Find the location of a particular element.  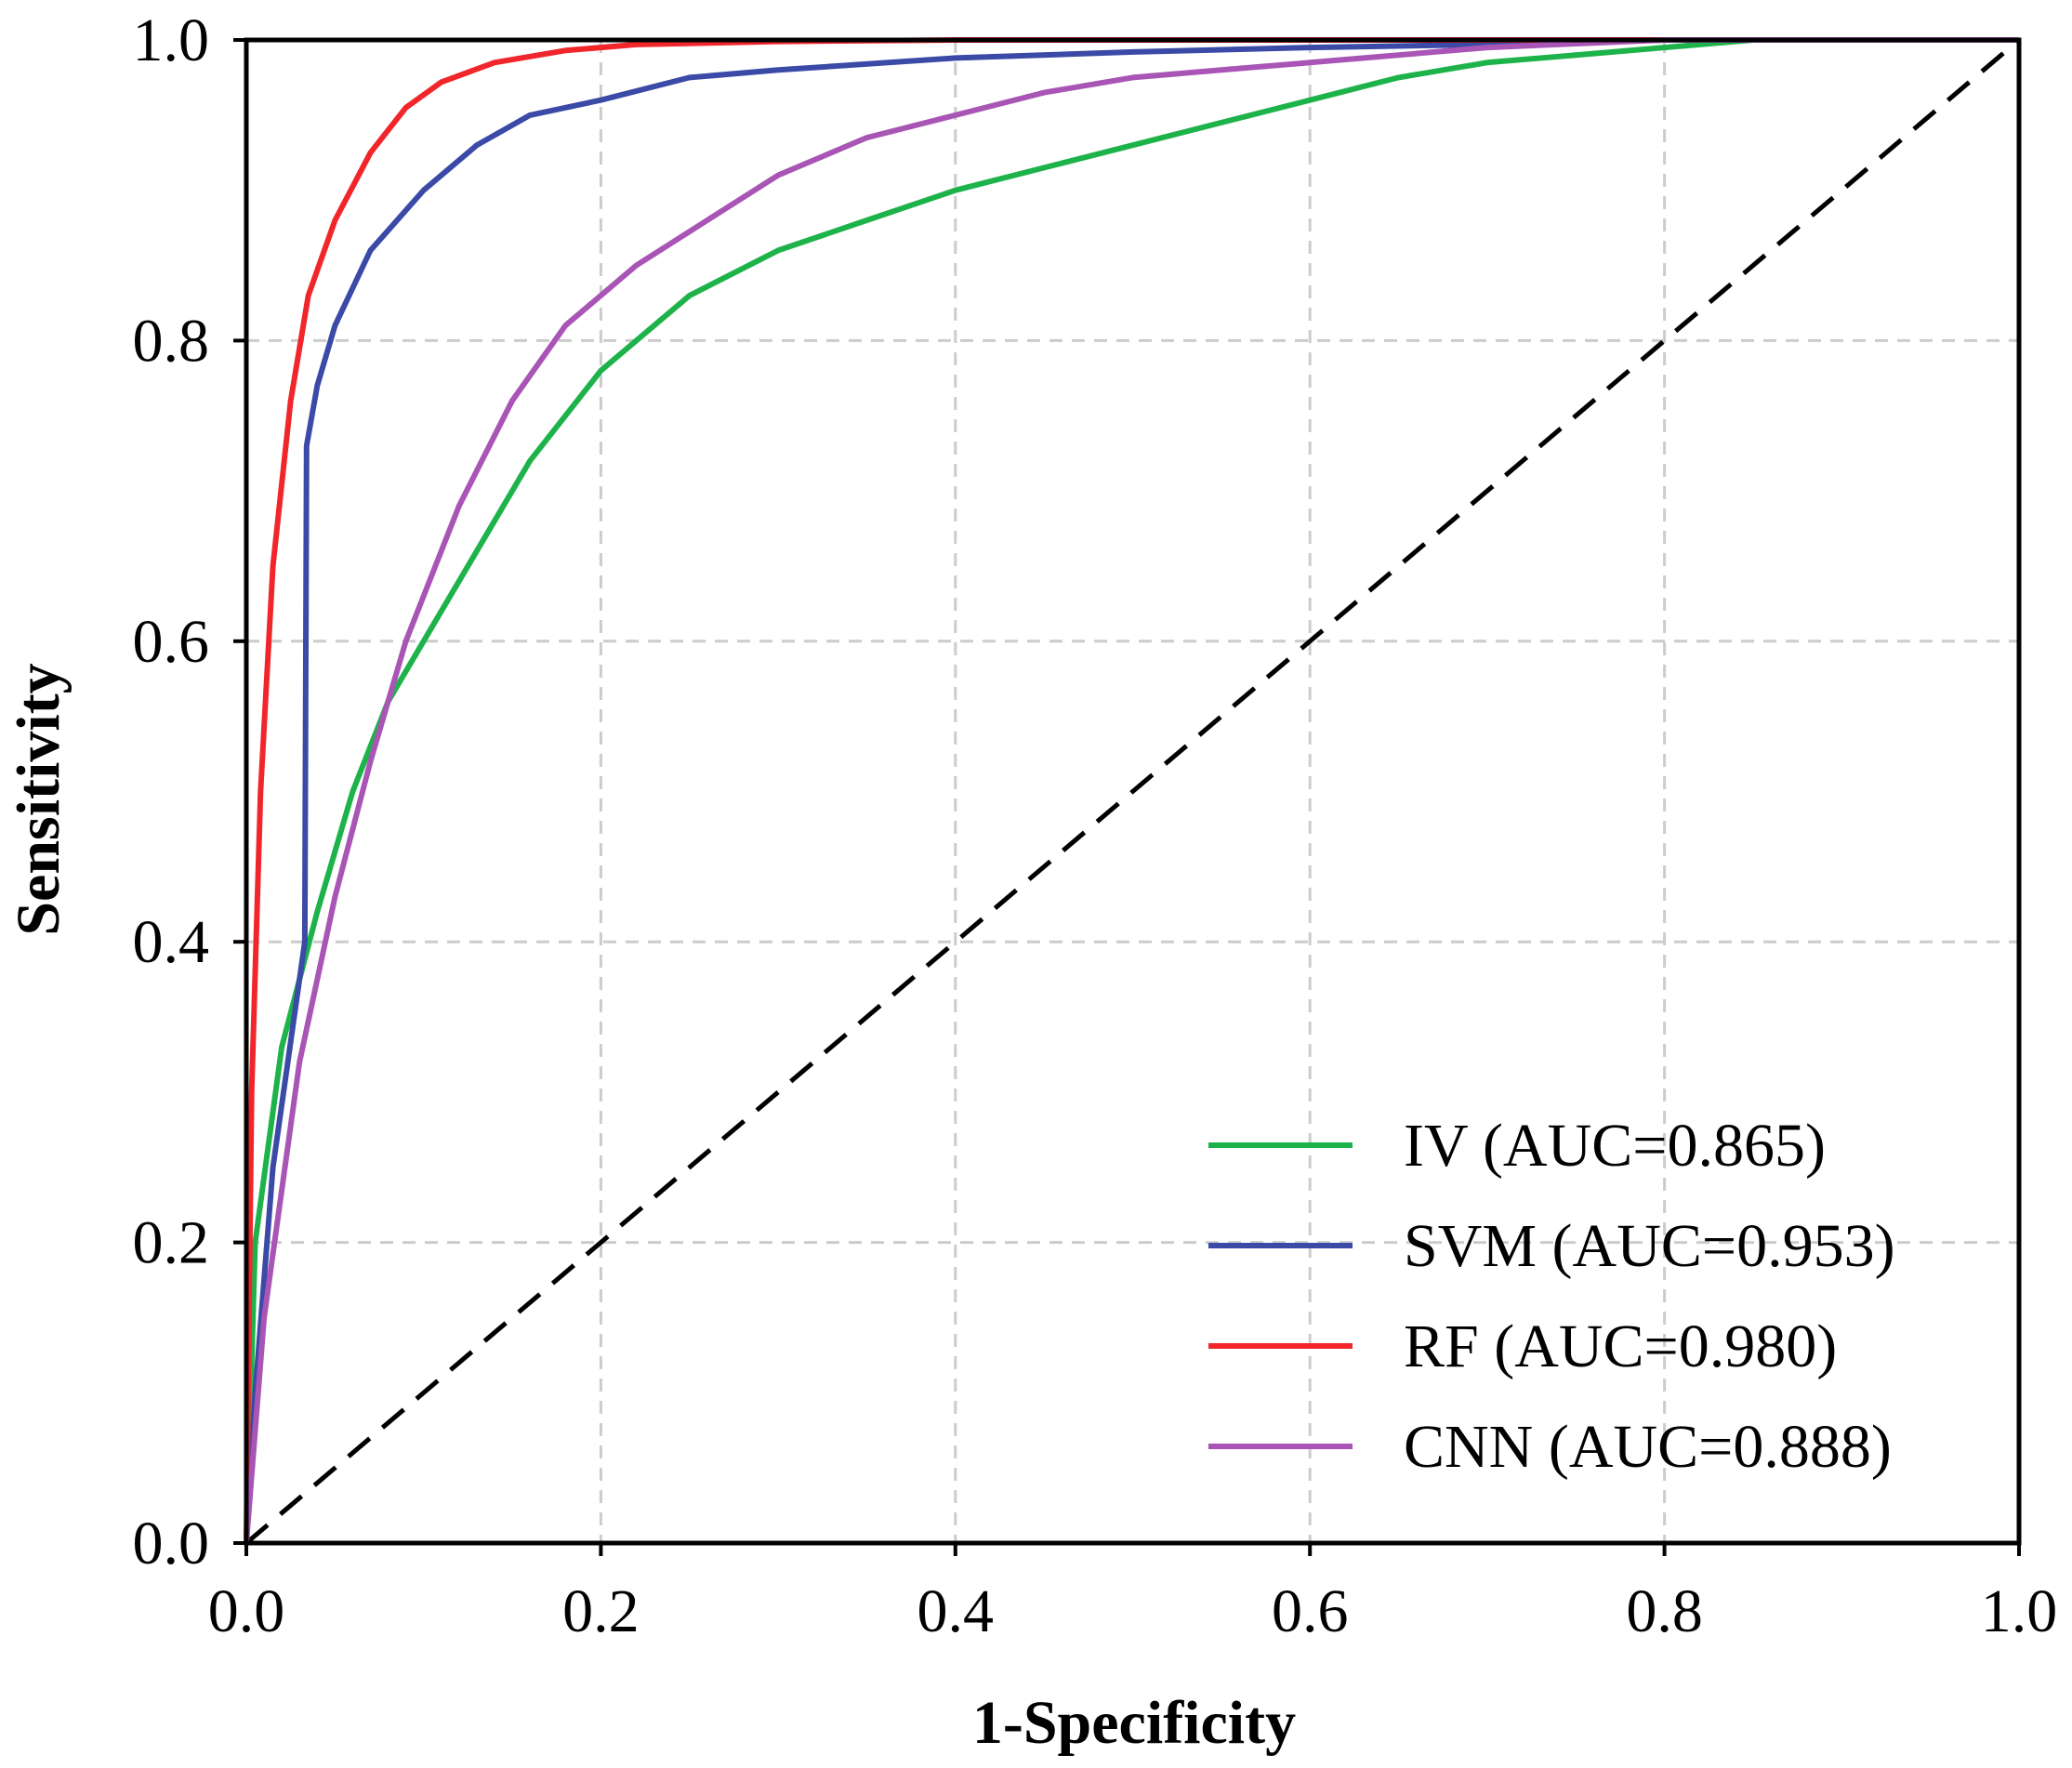

y-tick-label: 0.6 is located at coordinates (172, 642).